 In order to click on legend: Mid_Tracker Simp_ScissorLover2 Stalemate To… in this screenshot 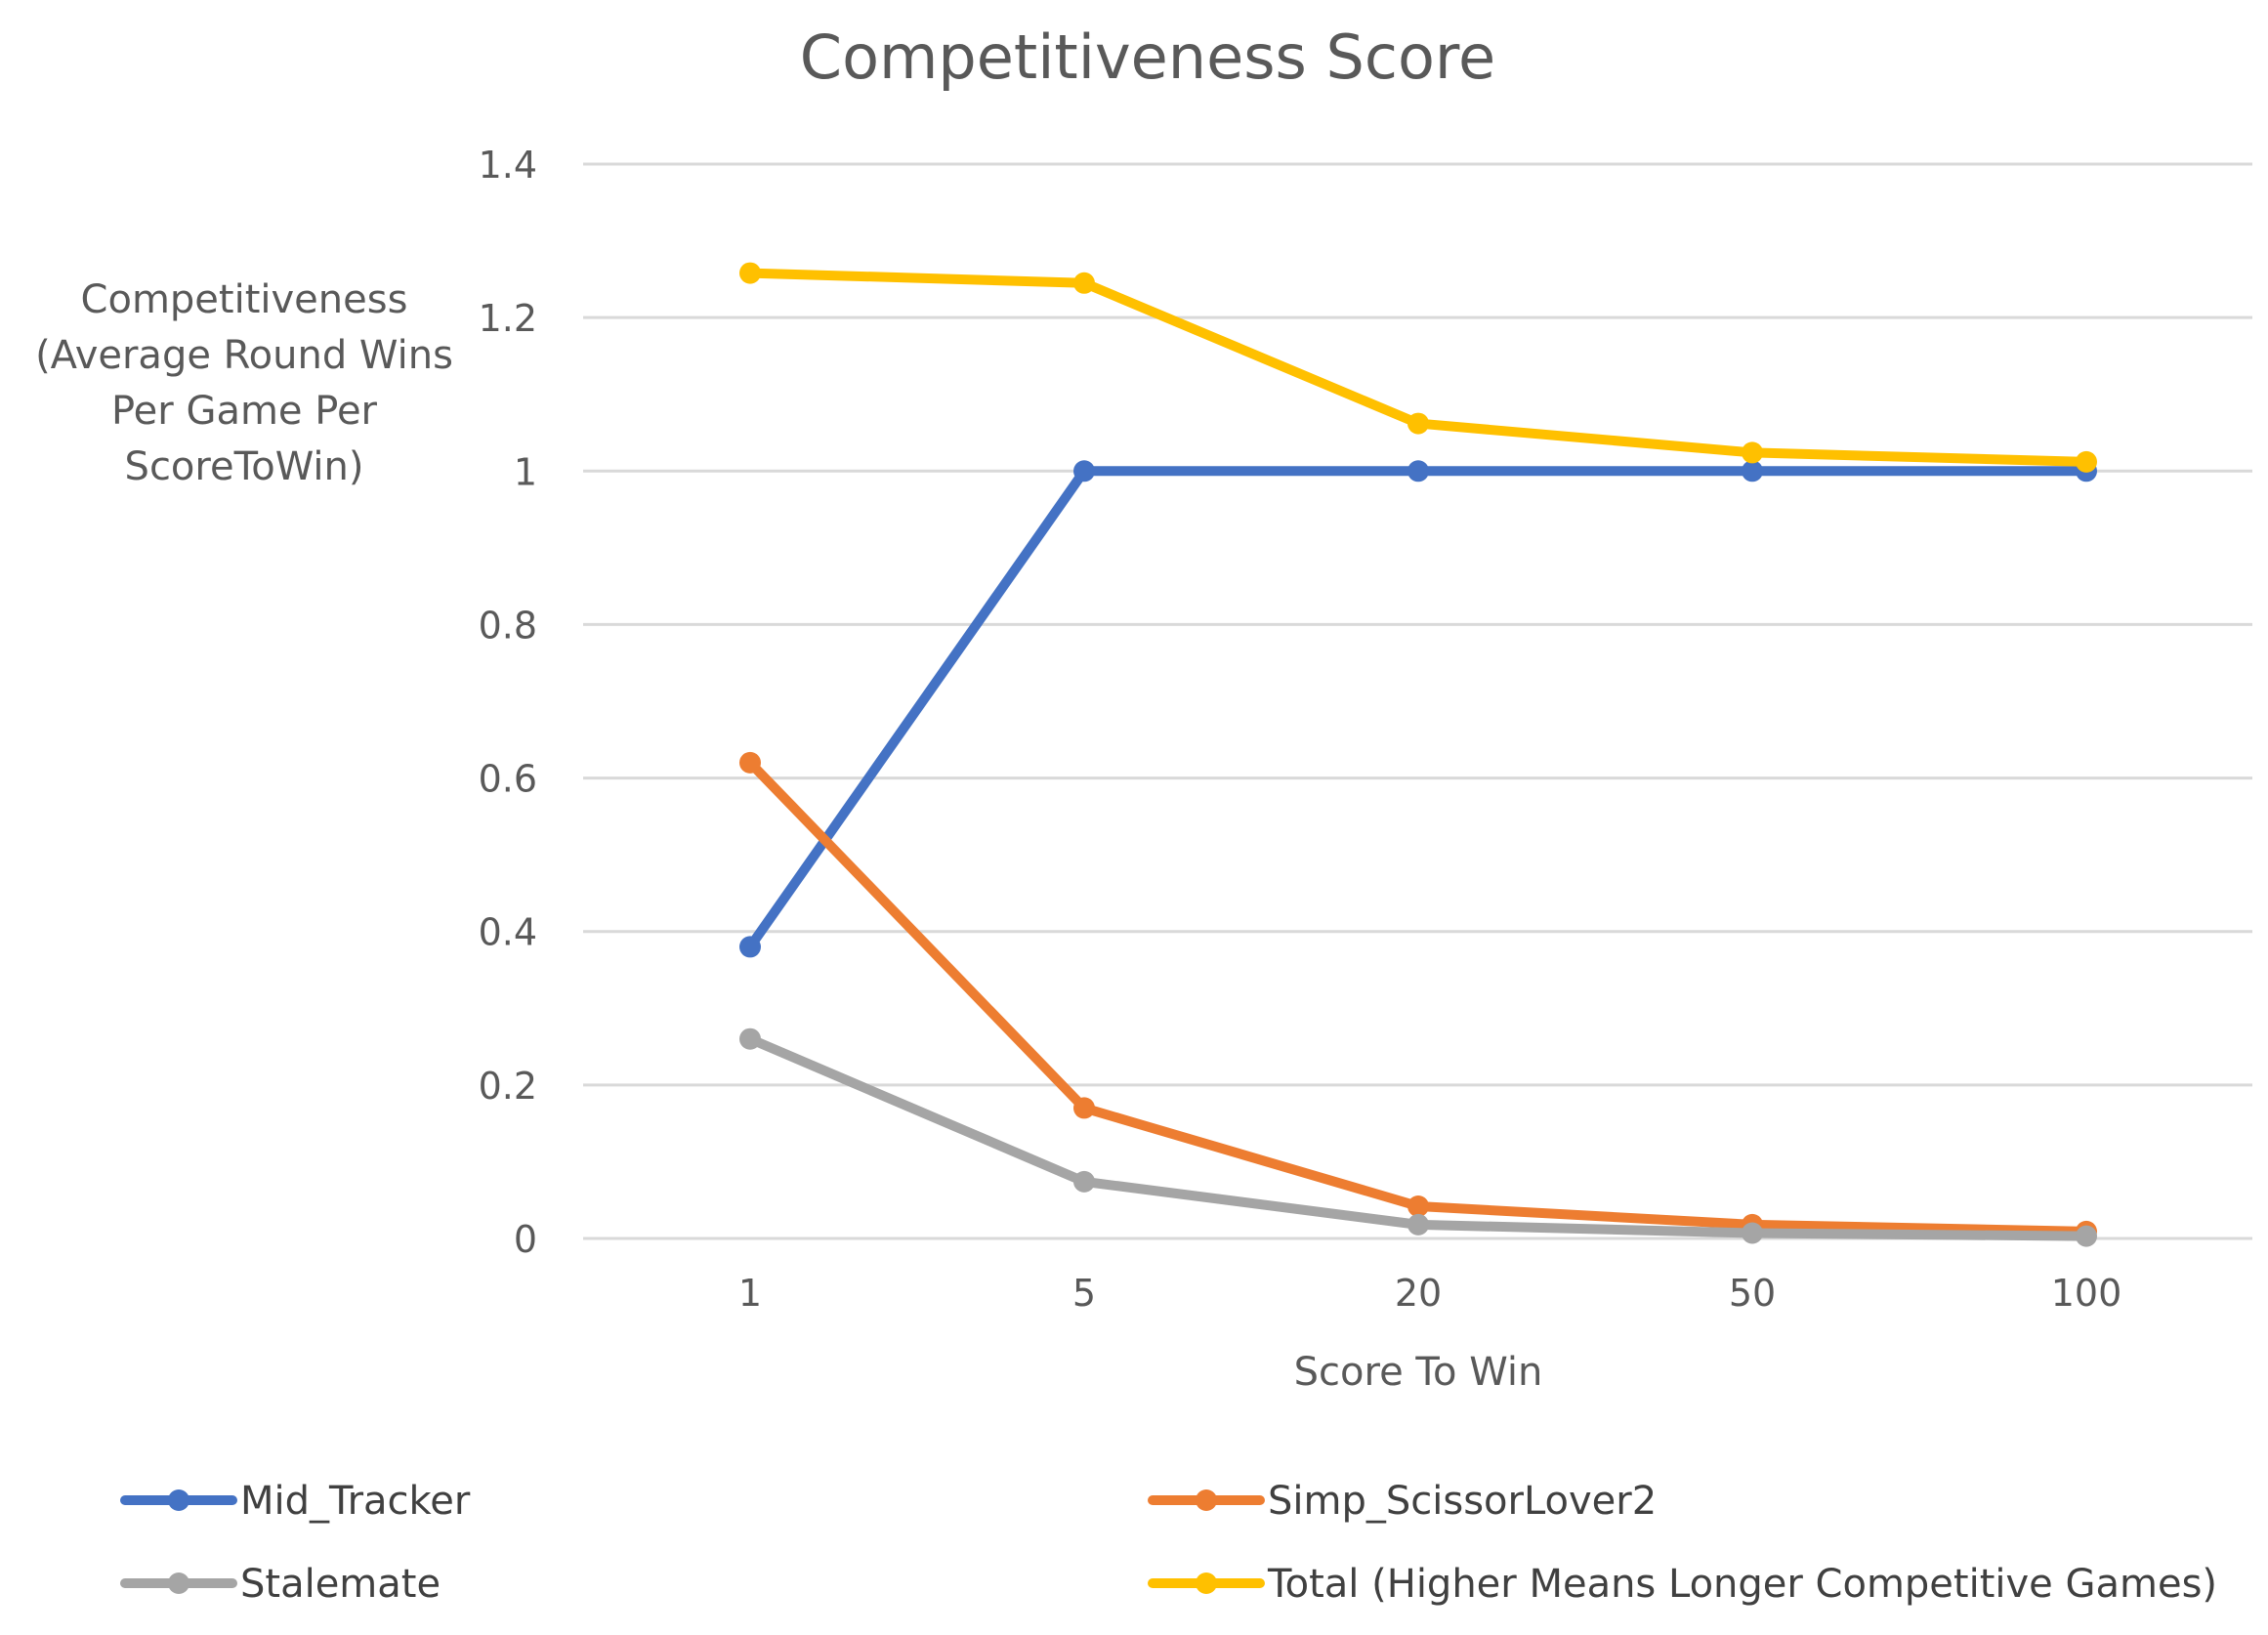, I will do `click(1168, 1543)`.